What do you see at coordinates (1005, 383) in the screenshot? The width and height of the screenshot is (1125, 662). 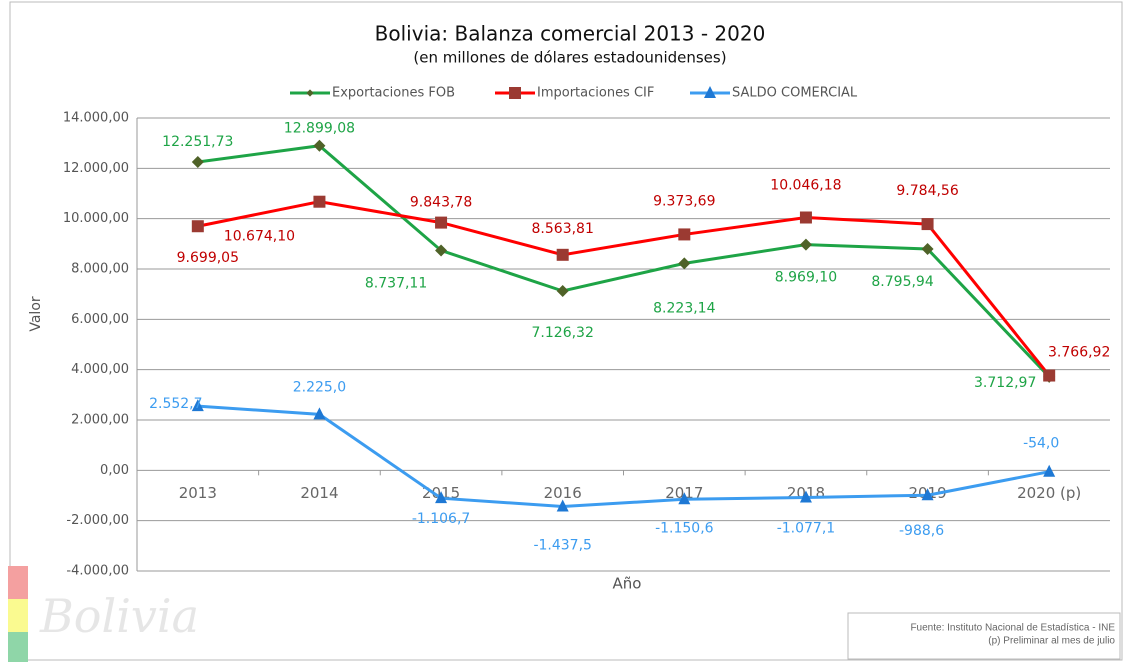 I see `data-label: 3.712,97` at bounding box center [1005, 383].